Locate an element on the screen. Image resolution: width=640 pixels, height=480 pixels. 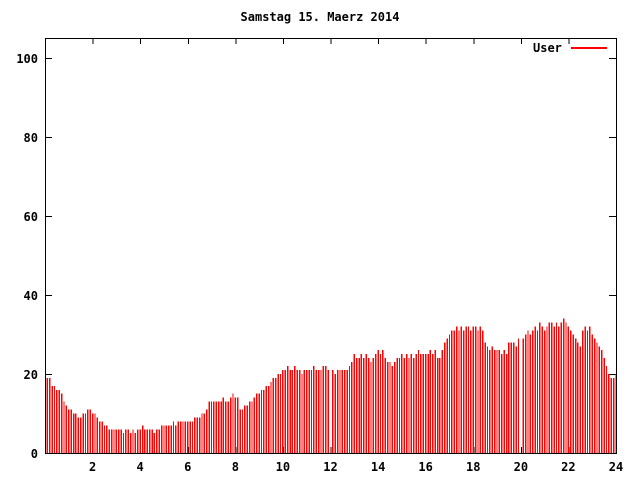
x-tick-label: 8 is located at coordinates (235, 467).